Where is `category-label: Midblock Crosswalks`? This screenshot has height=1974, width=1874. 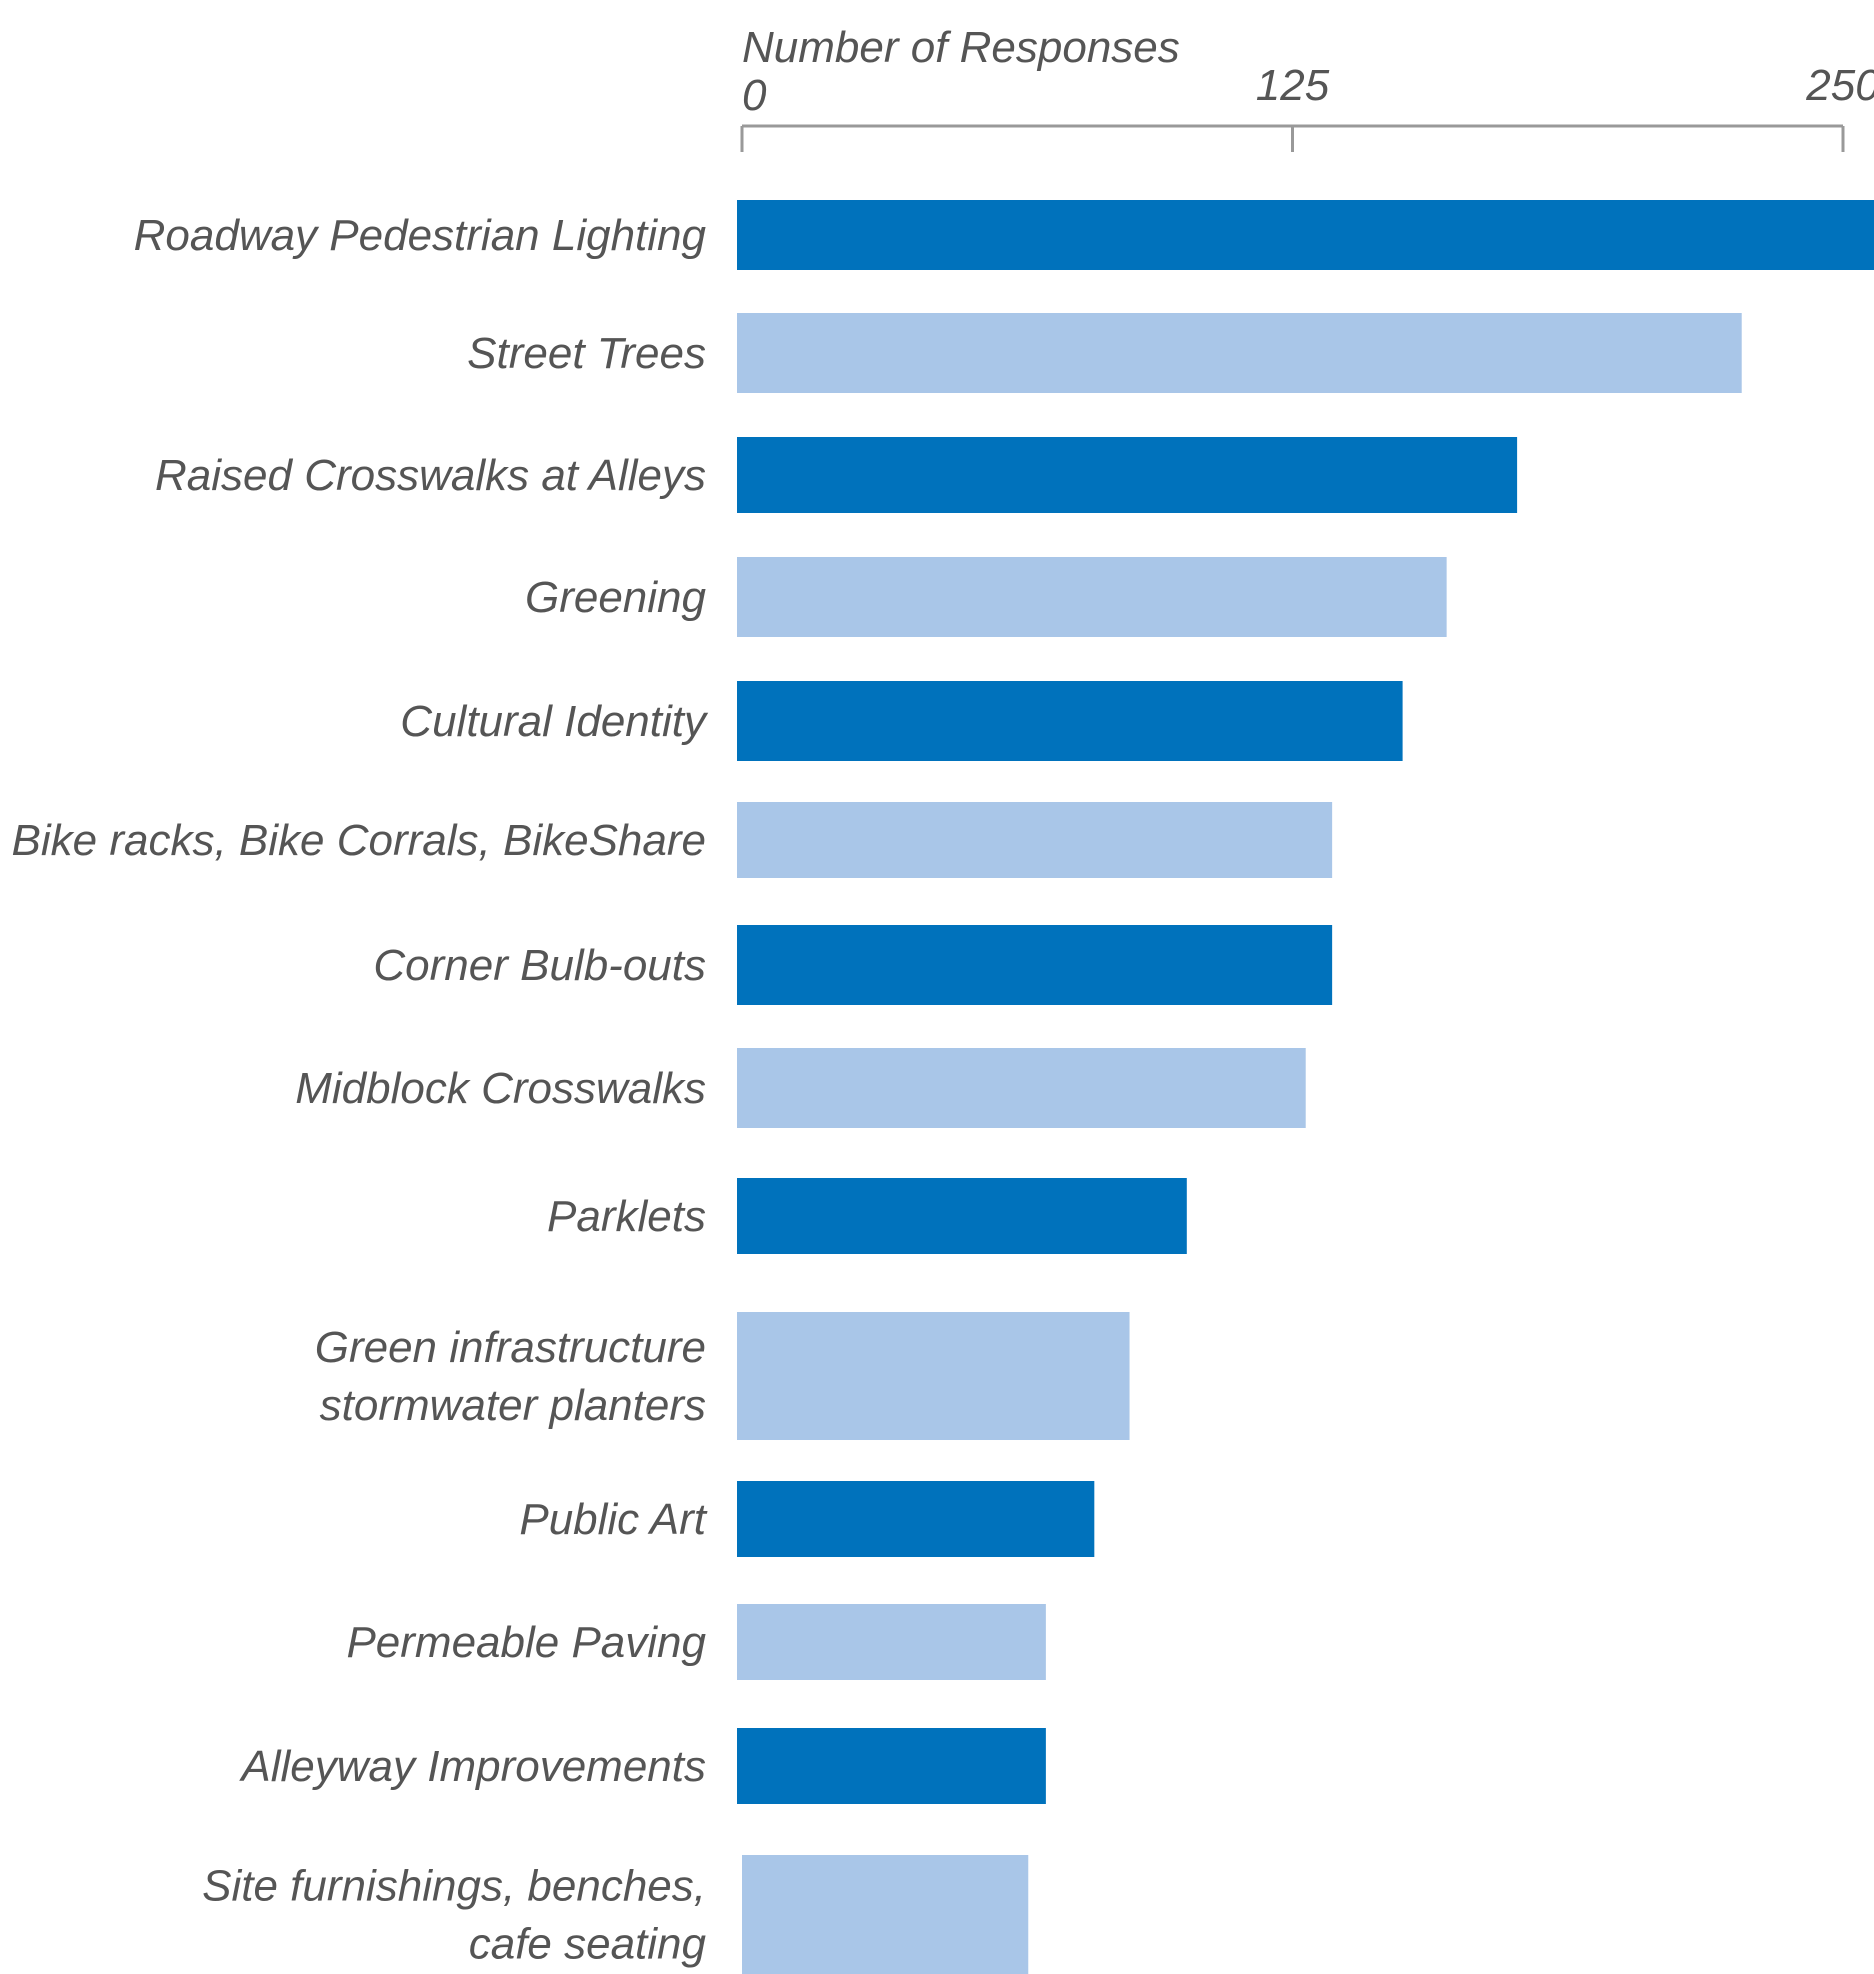 category-label: Midblock Crosswalks is located at coordinates (500, 1088).